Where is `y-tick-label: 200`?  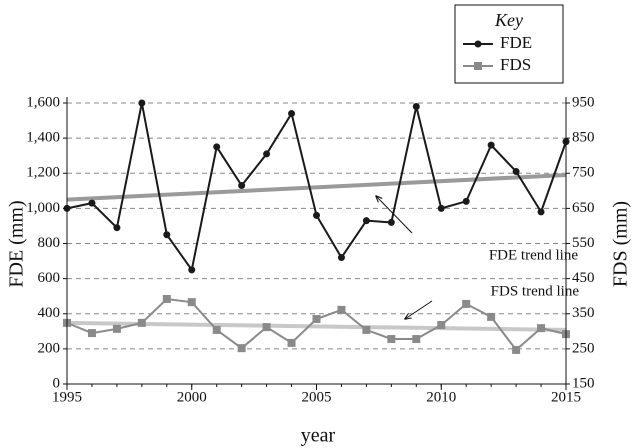 y-tick-label: 200 is located at coordinates (49, 348).